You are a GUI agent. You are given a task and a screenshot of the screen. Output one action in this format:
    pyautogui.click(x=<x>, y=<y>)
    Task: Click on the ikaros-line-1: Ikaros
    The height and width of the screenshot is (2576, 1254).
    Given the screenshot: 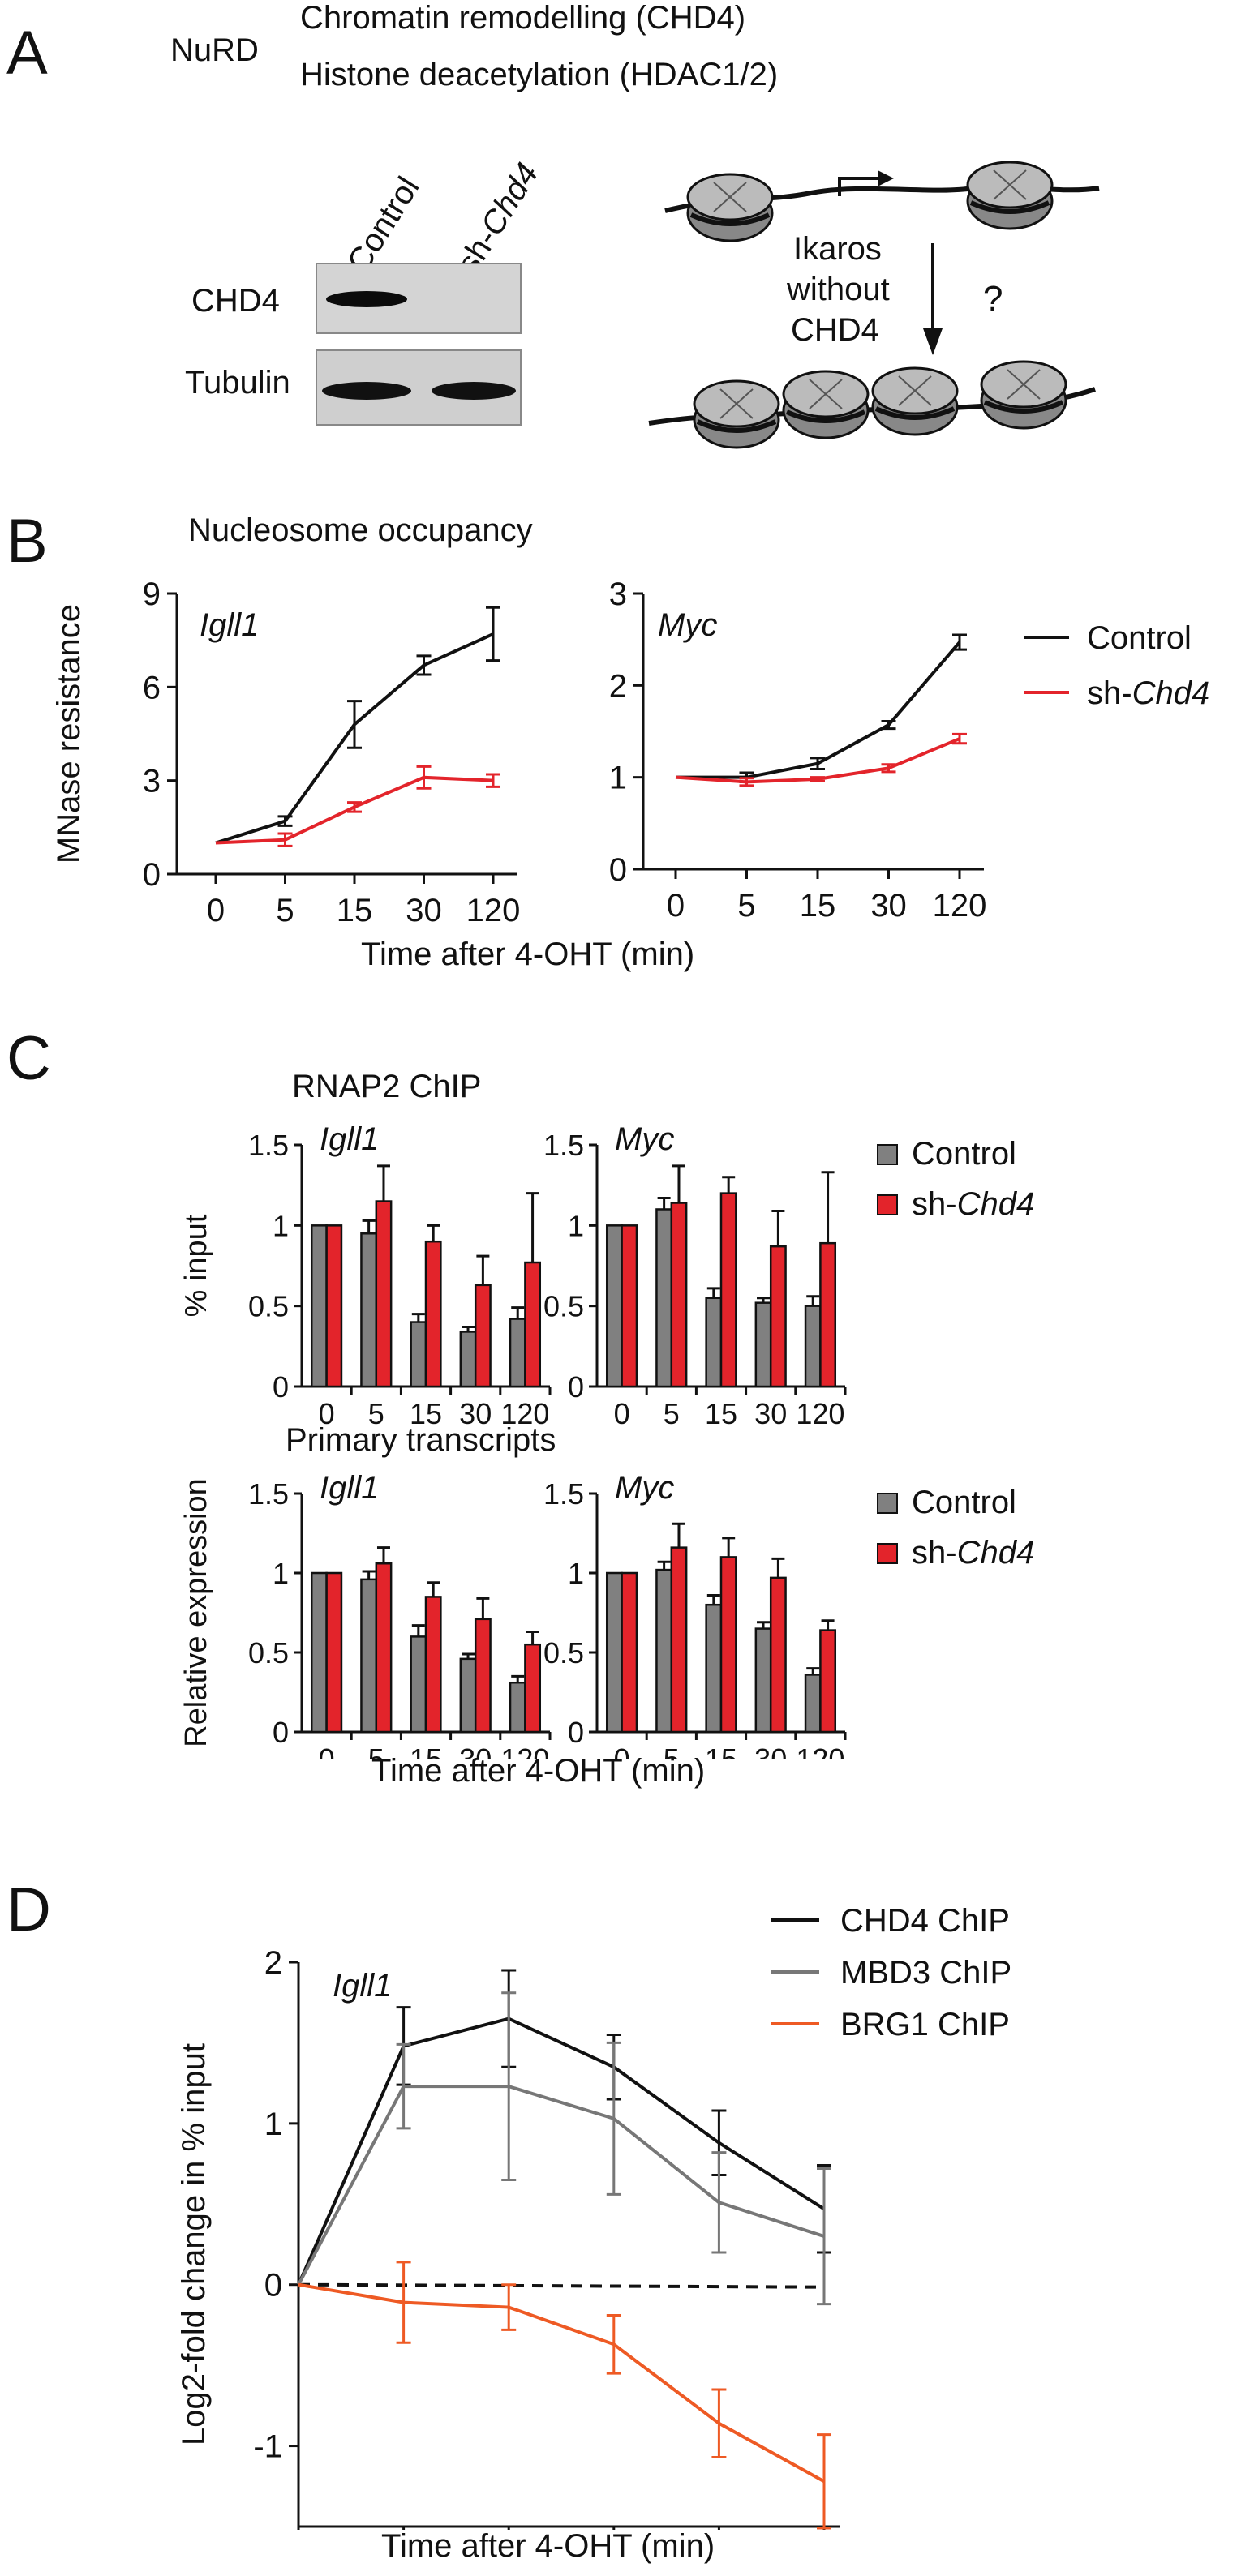 What is the action you would take?
    pyautogui.click(x=838, y=249)
    